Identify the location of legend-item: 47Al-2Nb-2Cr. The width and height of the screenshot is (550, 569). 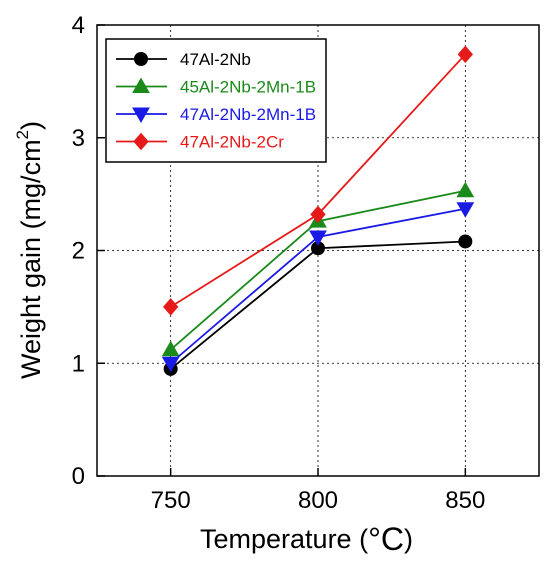
(200, 142).